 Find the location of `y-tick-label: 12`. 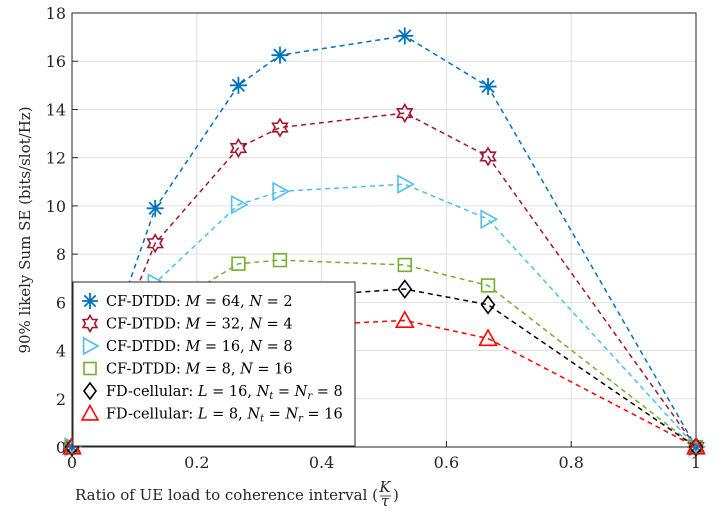

y-tick-label: 12 is located at coordinates (56, 158).